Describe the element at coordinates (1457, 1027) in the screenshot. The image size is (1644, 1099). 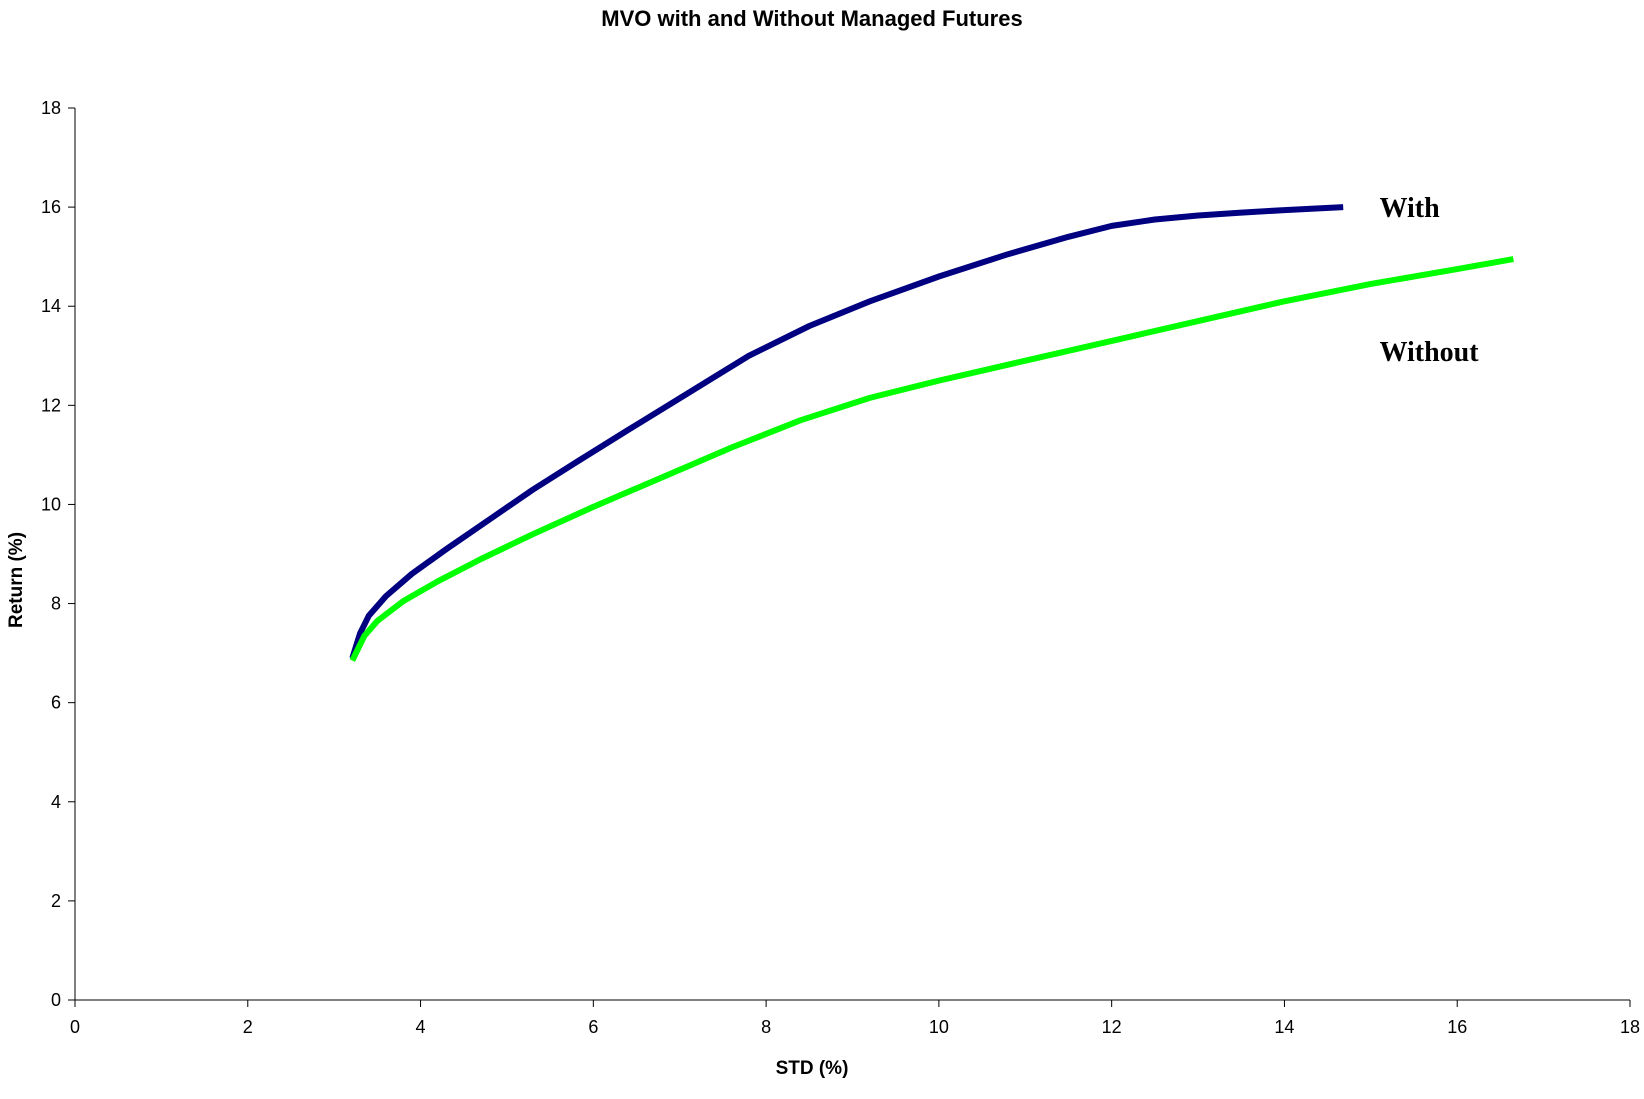
I see `x-tick-label: 16` at that location.